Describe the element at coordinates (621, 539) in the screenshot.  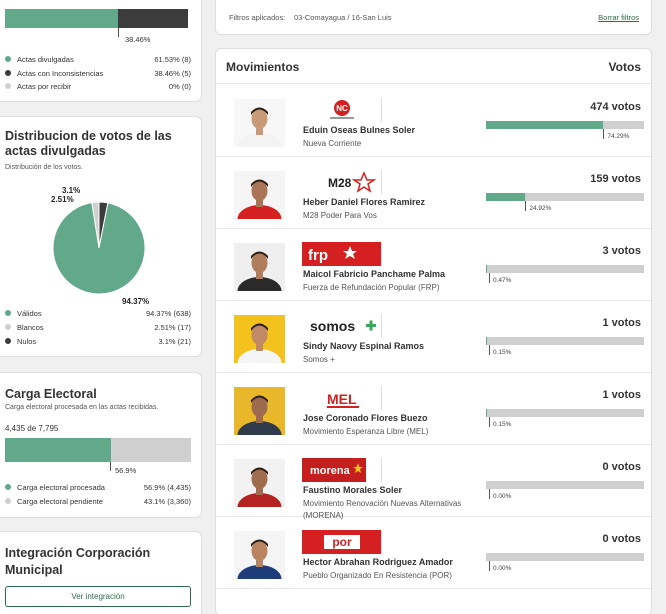
I see `candidate-votes: 0 votos` at that location.